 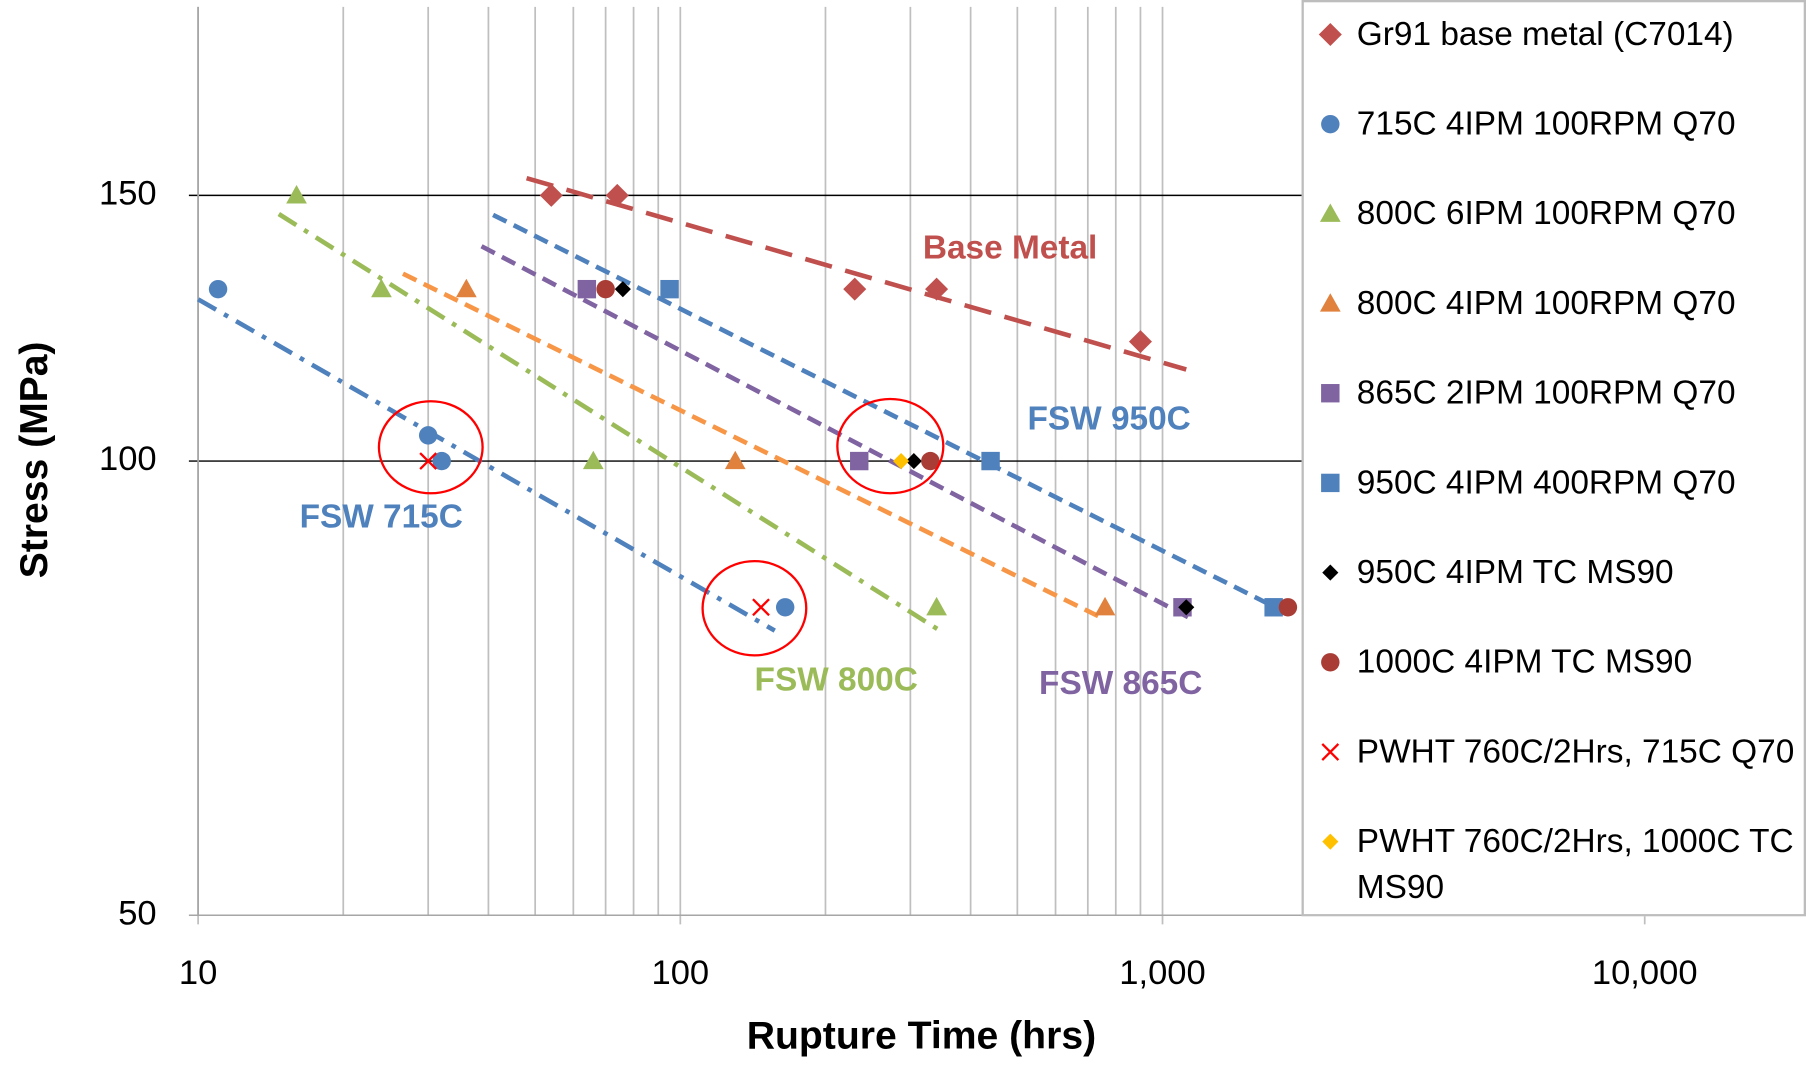 I want to click on legend-item: Gr91 base metal (C7014), so click(x=1555, y=34).